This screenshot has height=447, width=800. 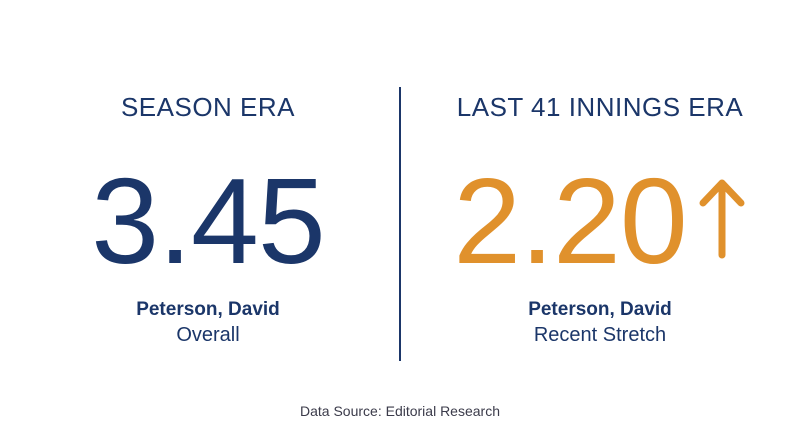 What do you see at coordinates (570, 221) in the screenshot?
I see `recent-era-value: 2.20` at bounding box center [570, 221].